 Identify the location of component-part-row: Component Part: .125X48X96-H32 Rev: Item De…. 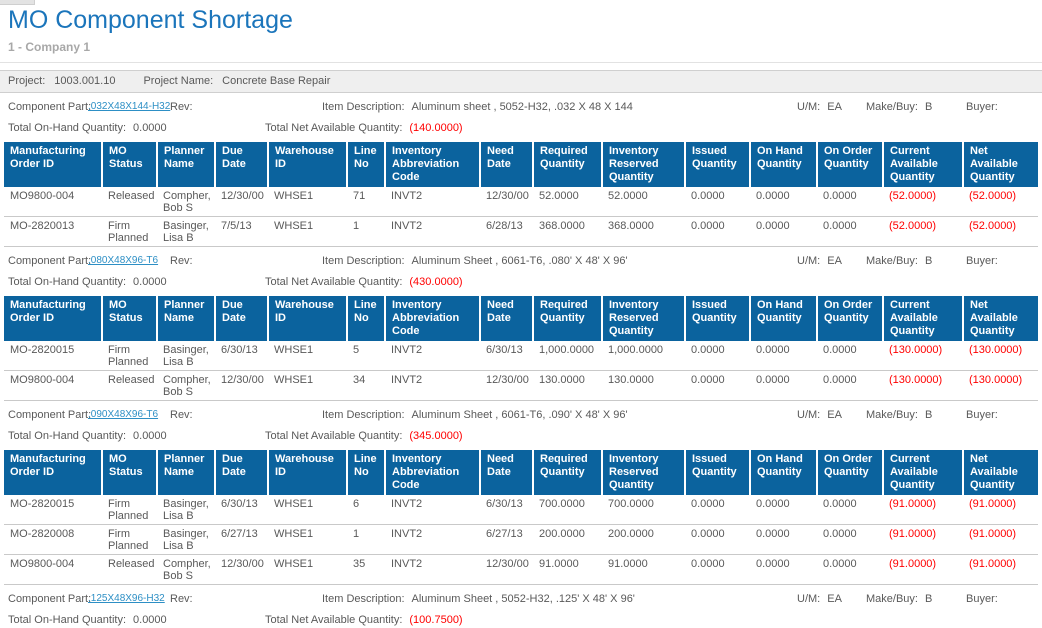
(521, 599).